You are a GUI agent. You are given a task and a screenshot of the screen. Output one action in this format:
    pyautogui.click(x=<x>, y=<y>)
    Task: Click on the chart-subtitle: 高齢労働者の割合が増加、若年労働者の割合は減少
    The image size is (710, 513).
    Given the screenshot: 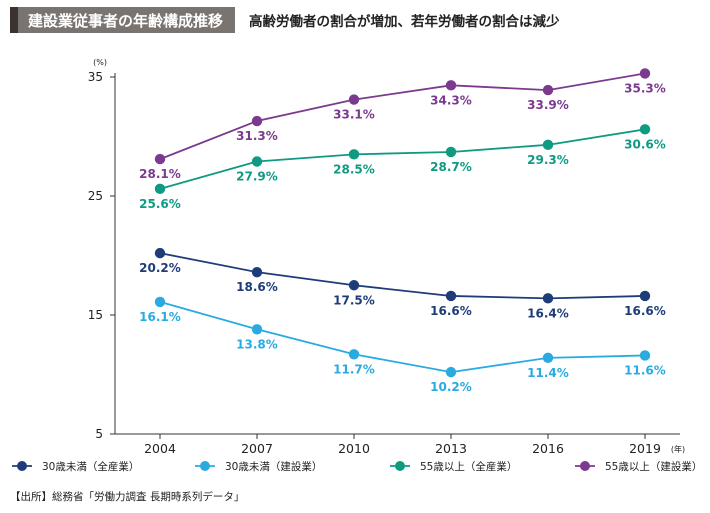 What is the action you would take?
    pyautogui.click(x=404, y=22)
    